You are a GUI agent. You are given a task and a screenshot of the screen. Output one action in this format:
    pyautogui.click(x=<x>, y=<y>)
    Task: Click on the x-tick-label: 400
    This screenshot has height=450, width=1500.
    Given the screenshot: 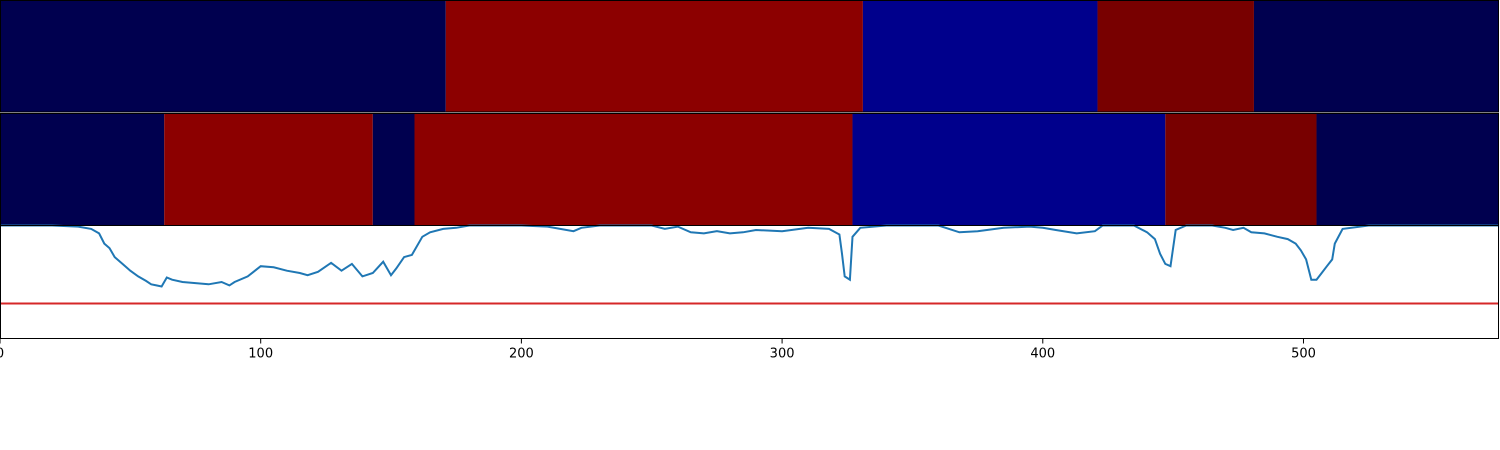 What is the action you would take?
    pyautogui.click(x=1042, y=354)
    